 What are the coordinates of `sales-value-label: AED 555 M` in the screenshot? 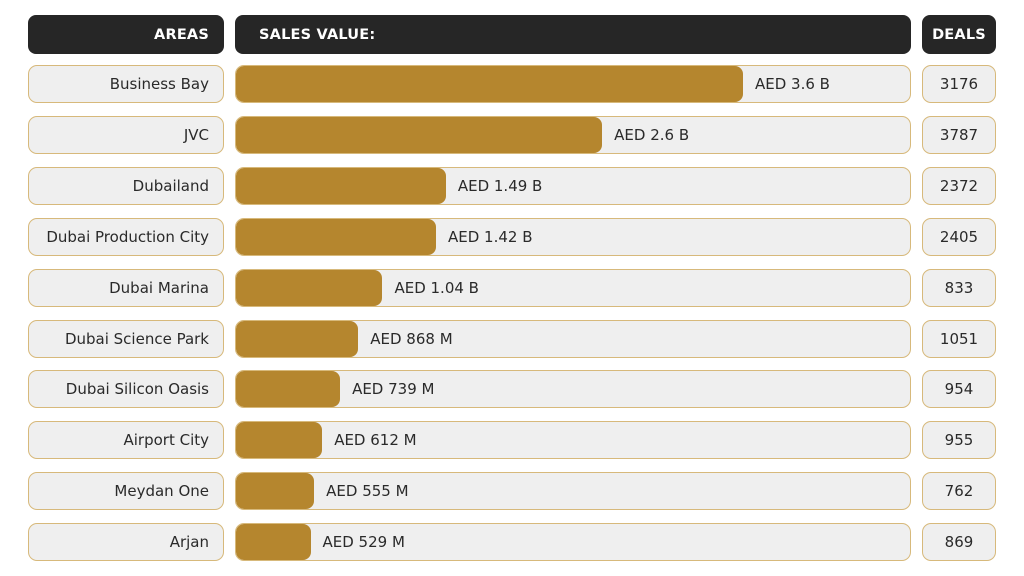 It's located at (367, 491).